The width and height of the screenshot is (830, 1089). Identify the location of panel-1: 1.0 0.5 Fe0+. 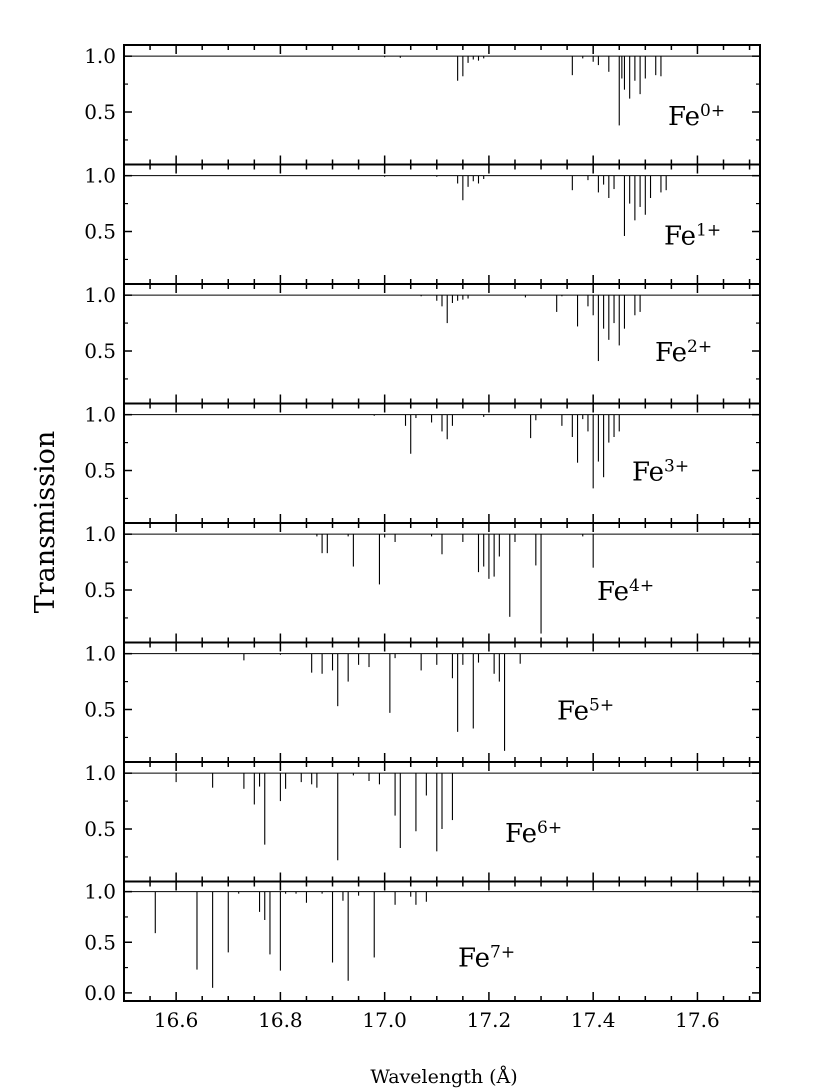
(422, 105).